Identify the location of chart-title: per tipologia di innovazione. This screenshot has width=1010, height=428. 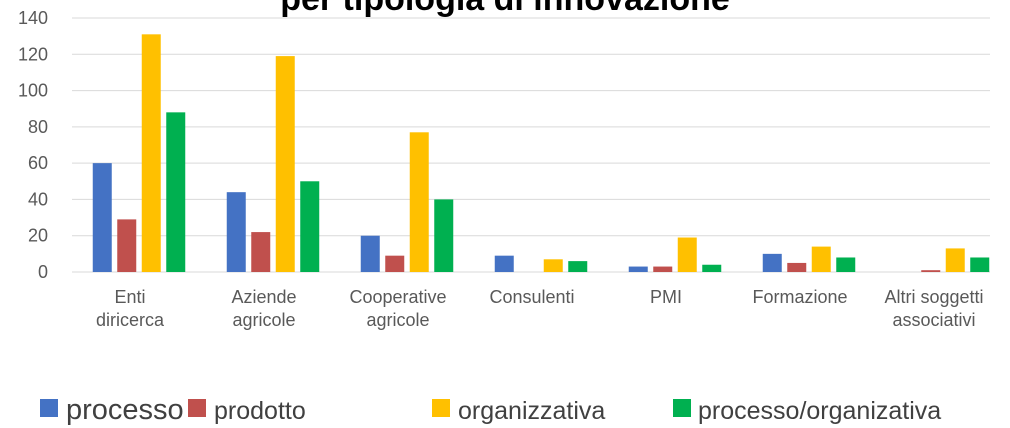
(505, 9).